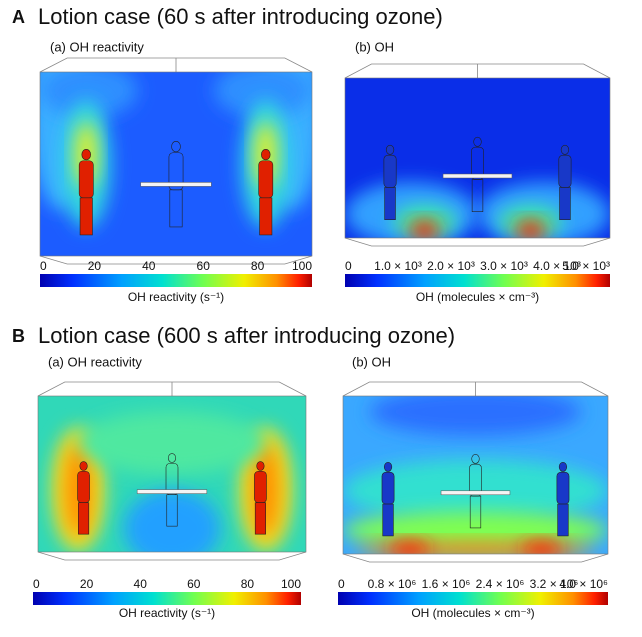 This screenshot has height=637, width=642. What do you see at coordinates (18, 336) in the screenshot?
I see `panel-letter: B` at bounding box center [18, 336].